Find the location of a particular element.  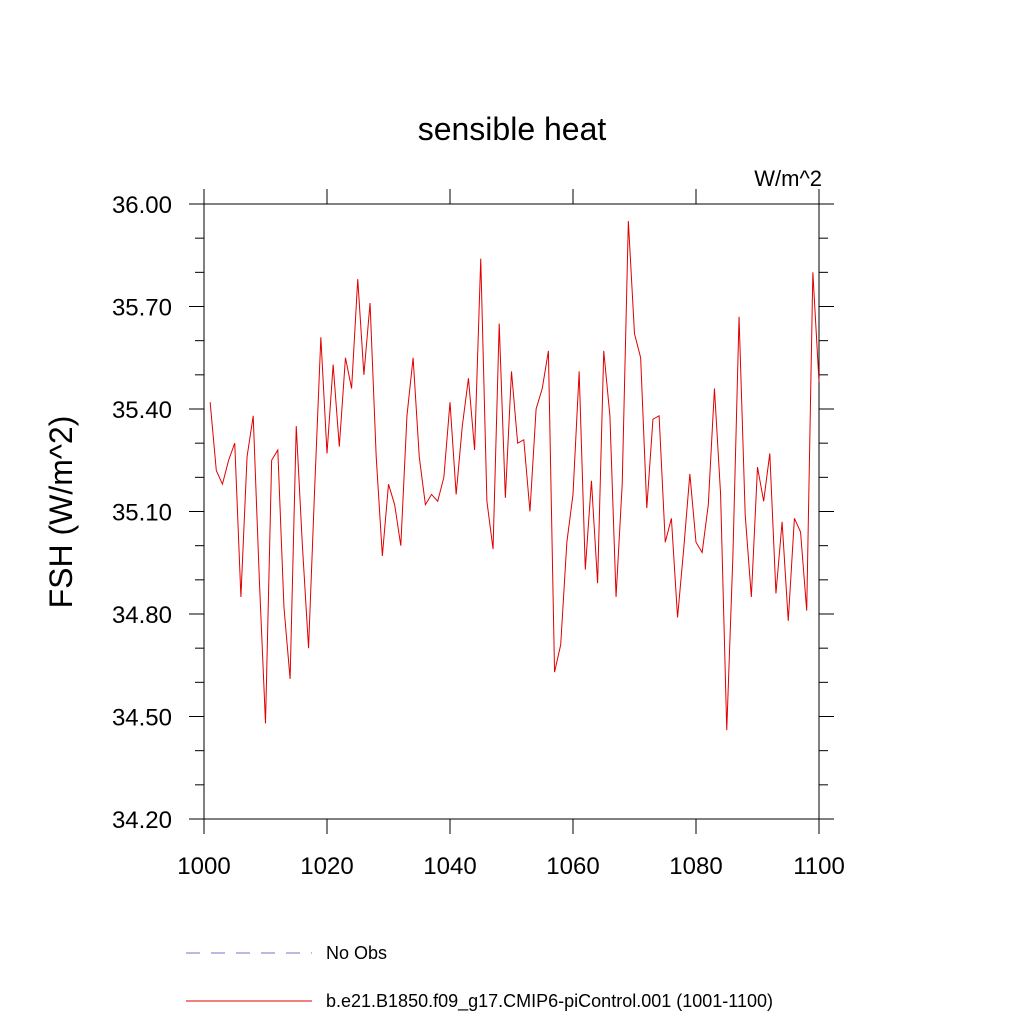

x-tick-label: 1100 is located at coordinates (819, 866).